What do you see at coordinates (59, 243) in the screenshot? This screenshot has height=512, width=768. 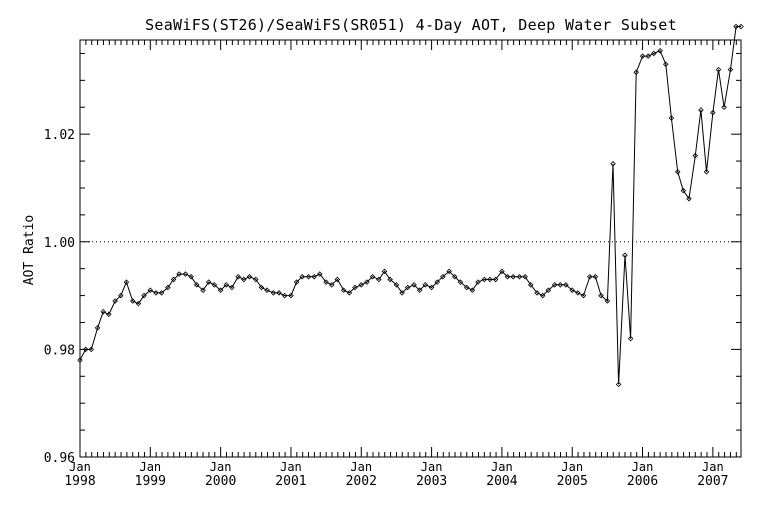 I see `y-tick-label: 1.00` at bounding box center [59, 243].